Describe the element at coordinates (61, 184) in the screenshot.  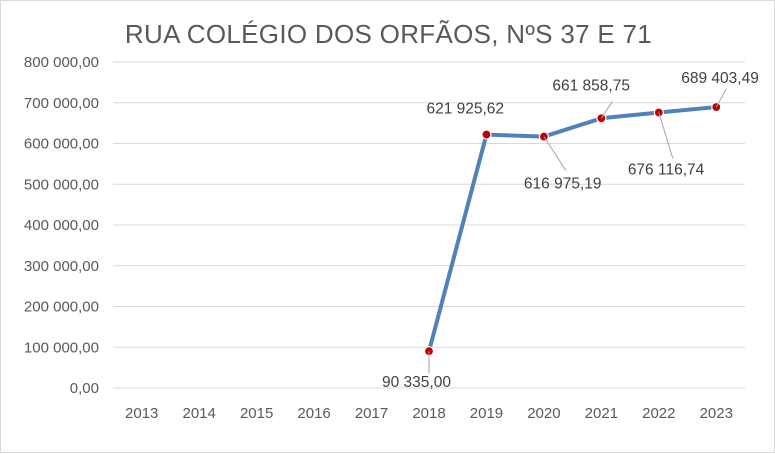
I see `y-tick-label: 500 000,00` at that location.